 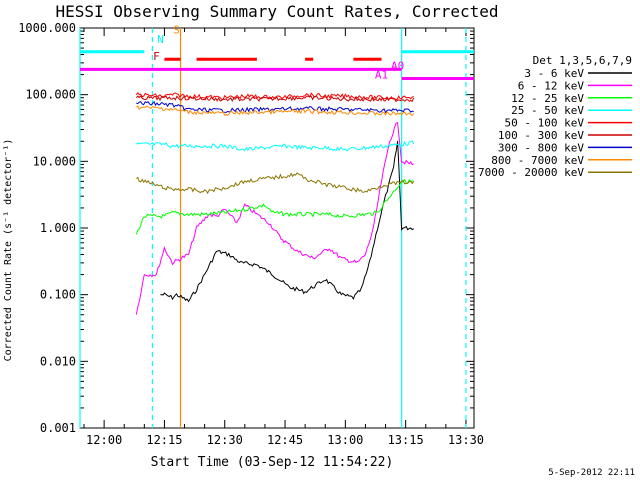 I want to click on y-tick-label: 1.000, so click(x=58, y=228).